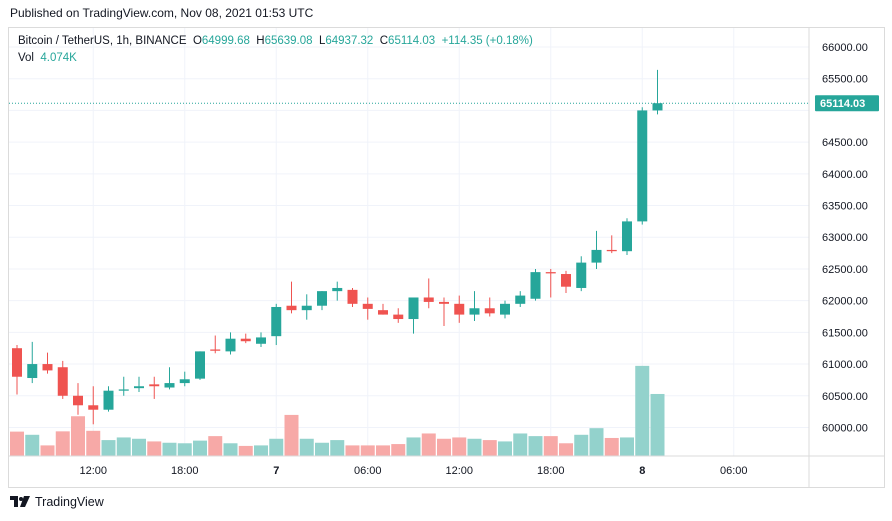 The height and width of the screenshot is (521, 892). I want to click on tradingview-logo-icon, so click(20, 501).